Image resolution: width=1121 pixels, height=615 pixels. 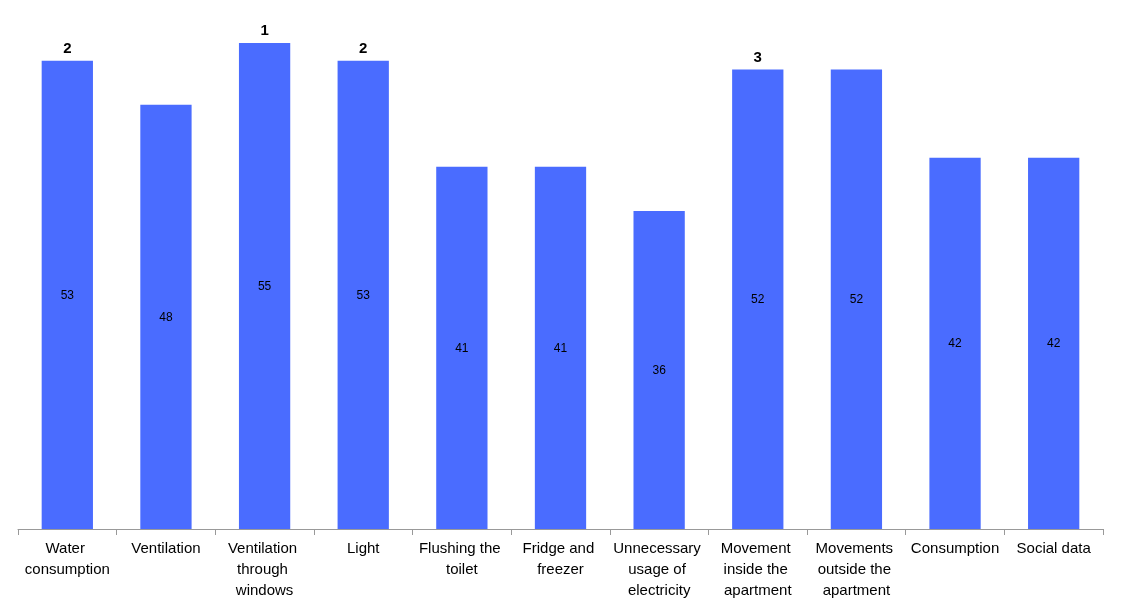 I want to click on x-tick-label: Flushing the toilet, so click(x=461, y=558).